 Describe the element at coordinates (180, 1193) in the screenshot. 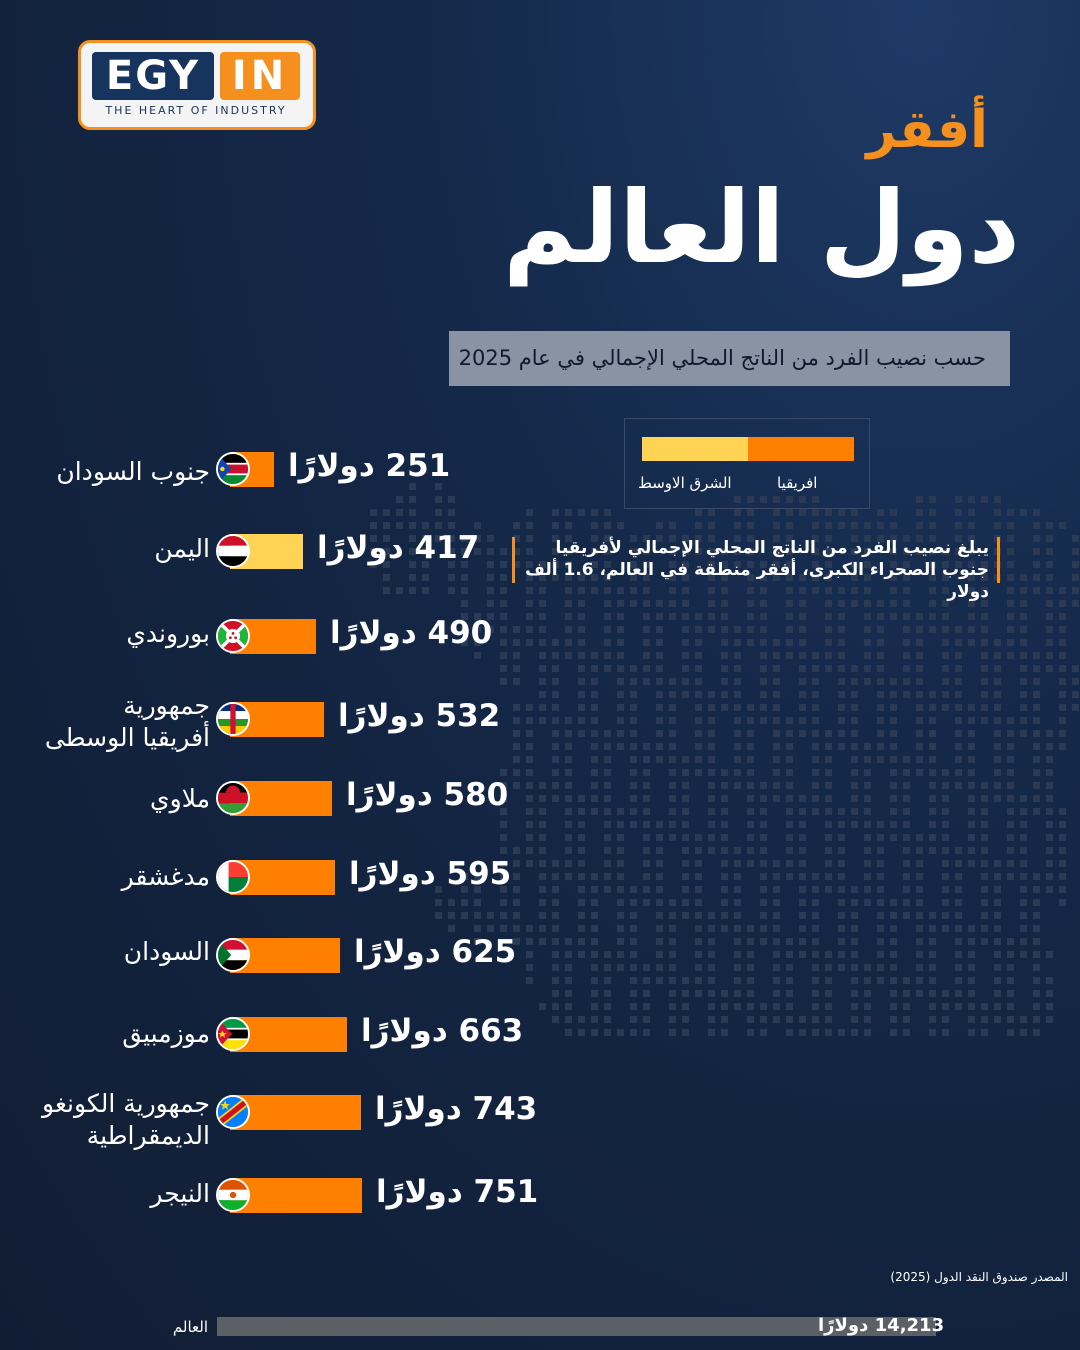

I see `country-label-niger: النيجر` at that location.